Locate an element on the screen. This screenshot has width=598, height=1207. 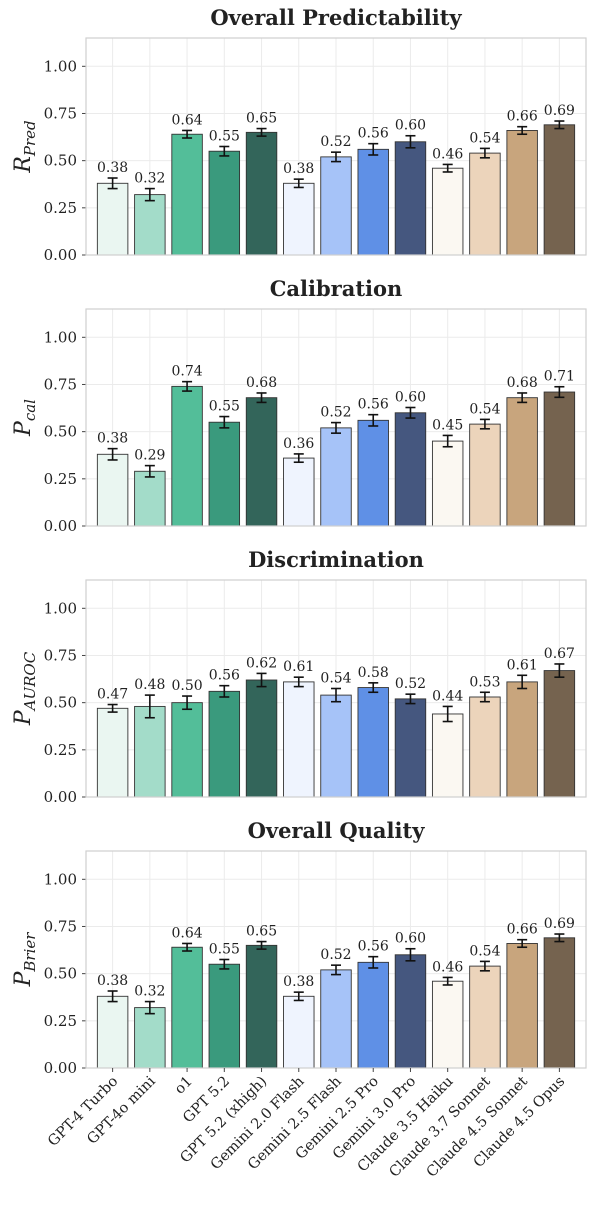
y-axis-label: PBrier is located at coordinates (25, 960).